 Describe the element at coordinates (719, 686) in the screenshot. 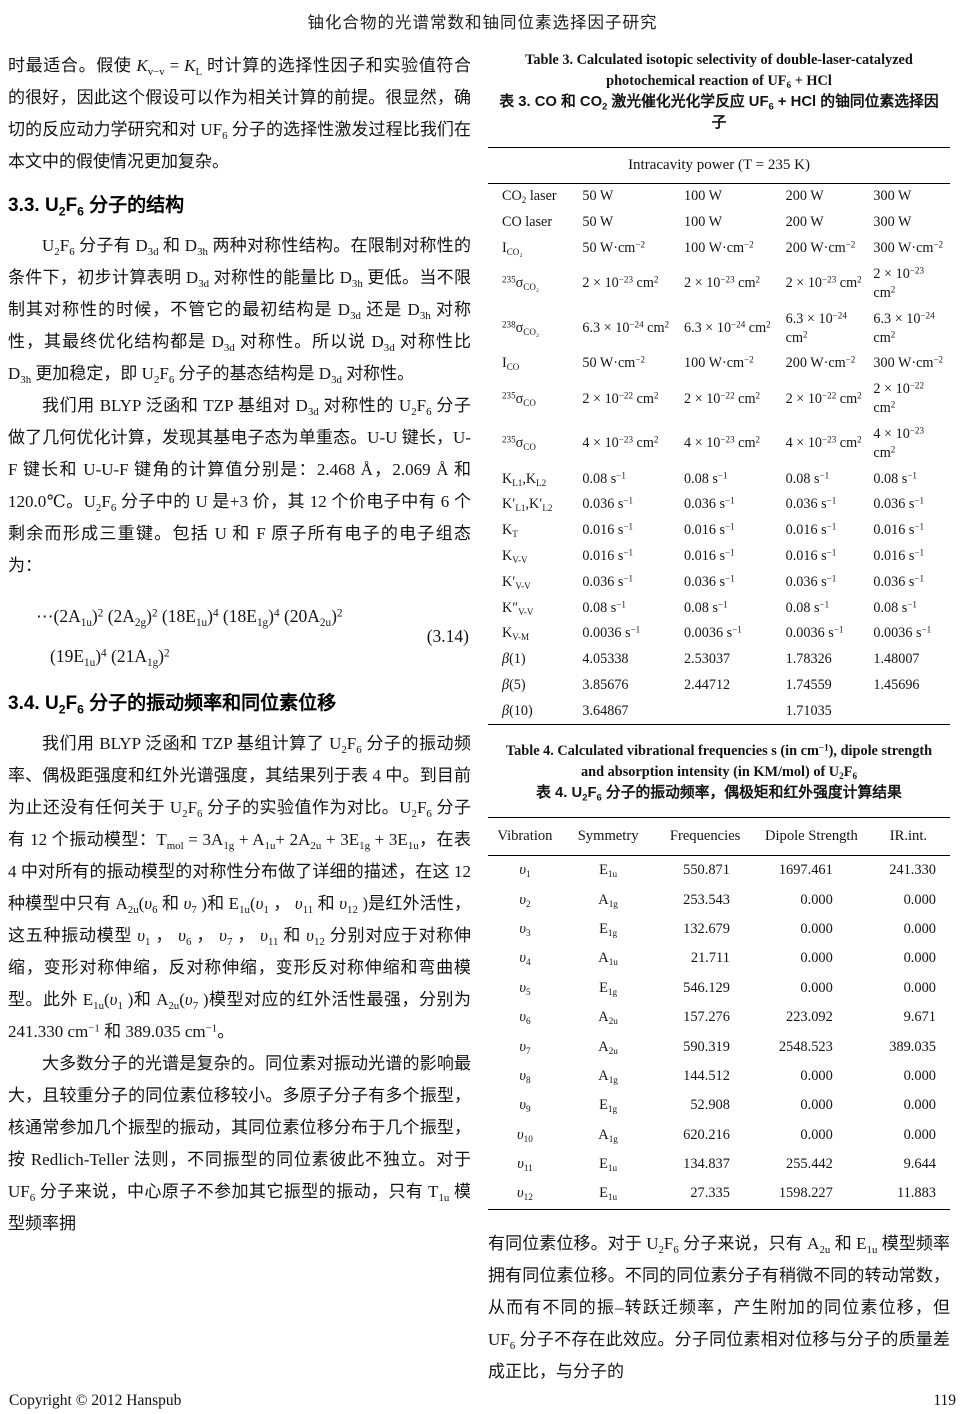

I see `table-row: β(5) 3.85676 2.44712 1.74559 1.45696` at that location.